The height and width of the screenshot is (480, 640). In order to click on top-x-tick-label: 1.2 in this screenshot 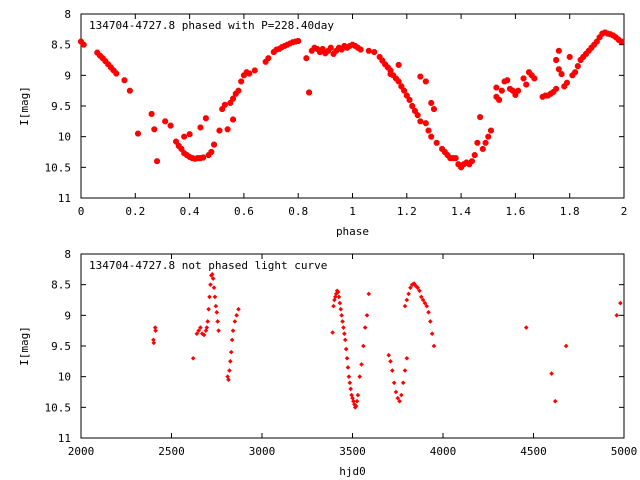, I will do `click(407, 211)`.